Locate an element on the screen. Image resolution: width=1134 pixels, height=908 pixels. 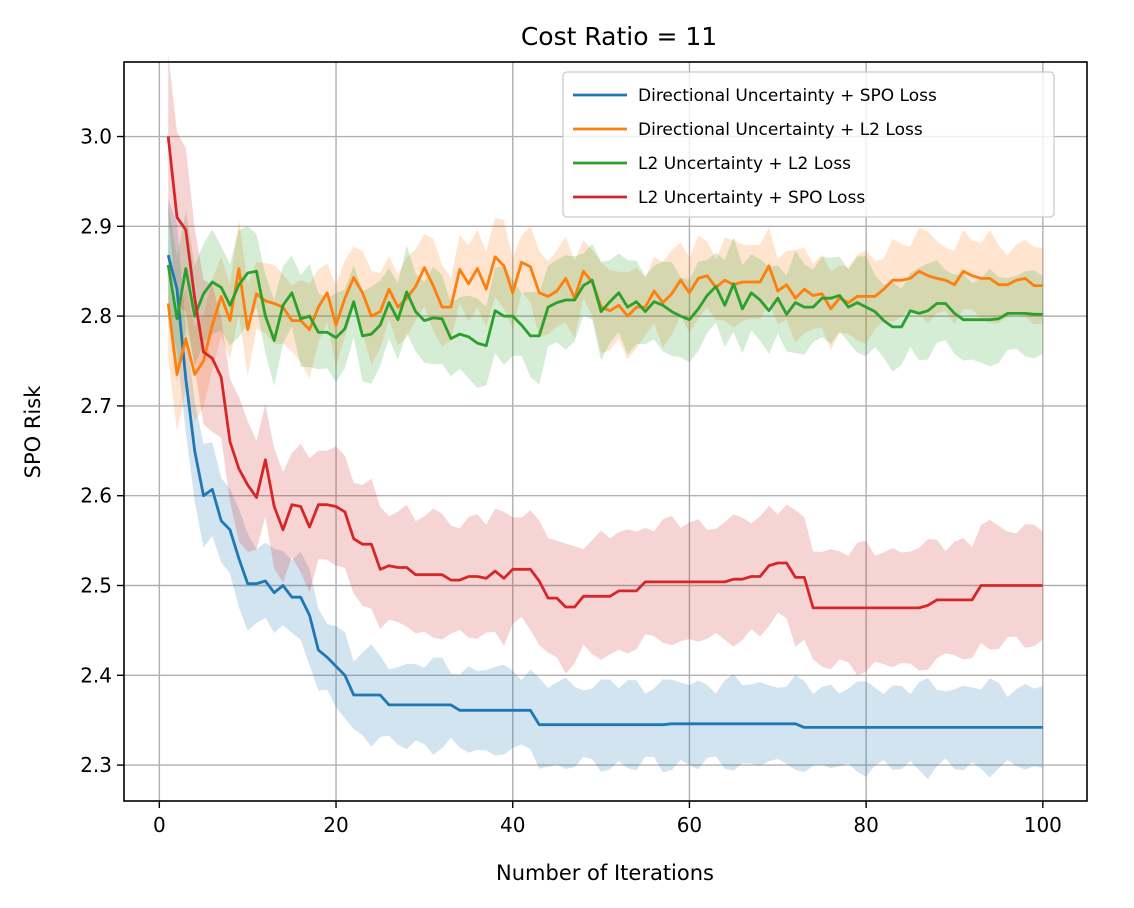
x-tick-label: 60 is located at coordinates (689, 825).